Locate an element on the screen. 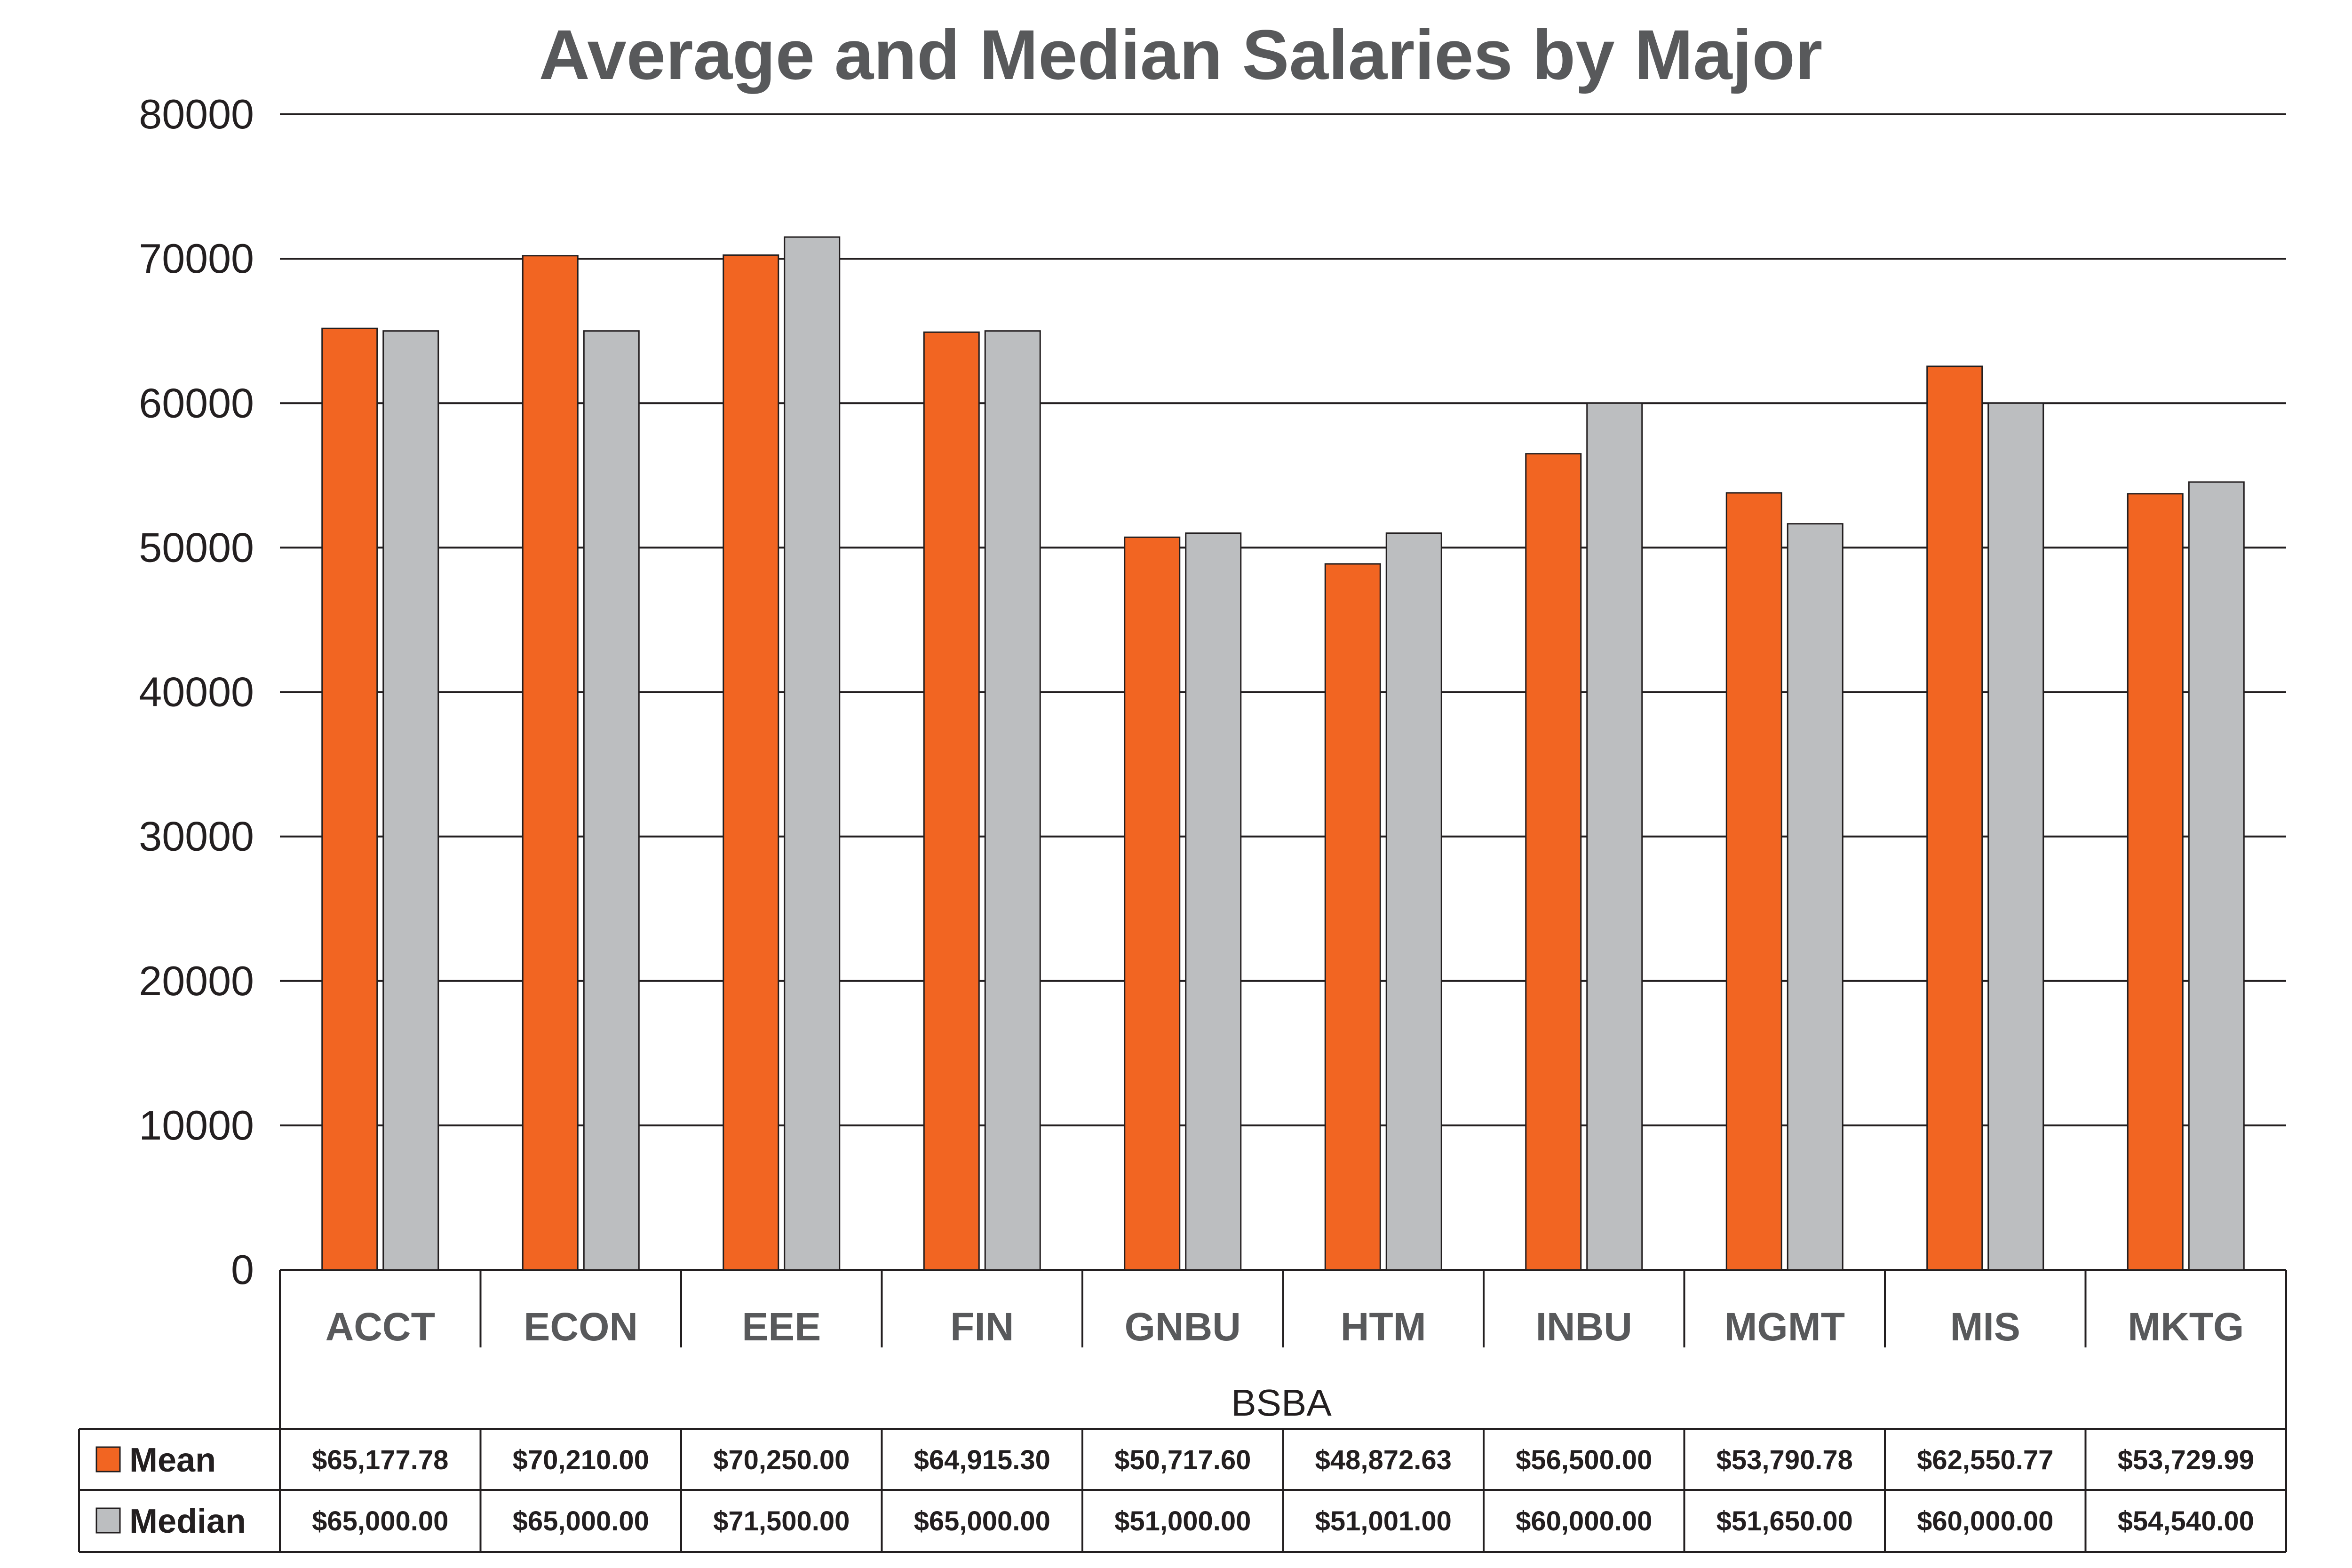  y-tick-label: 10000 is located at coordinates (196, 1125).